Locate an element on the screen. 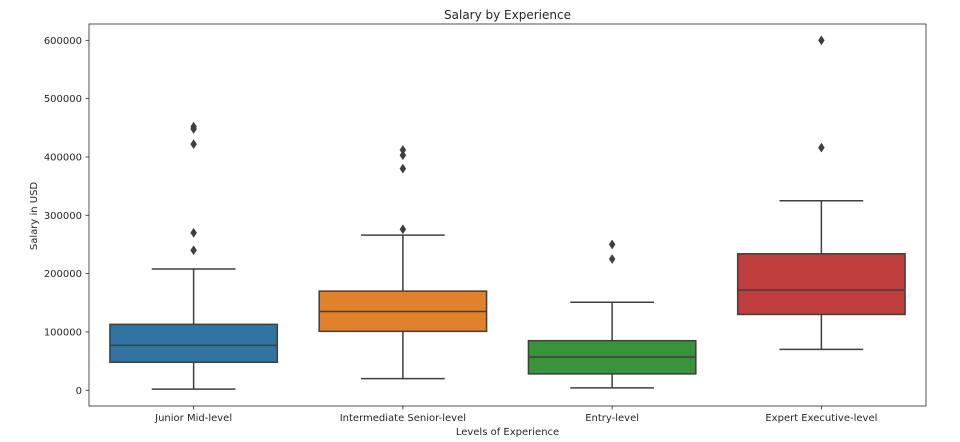 The image size is (960, 442). y-axis: 0 100000 200000 300000 400000 500000 600000 is located at coordinates (66, 216).